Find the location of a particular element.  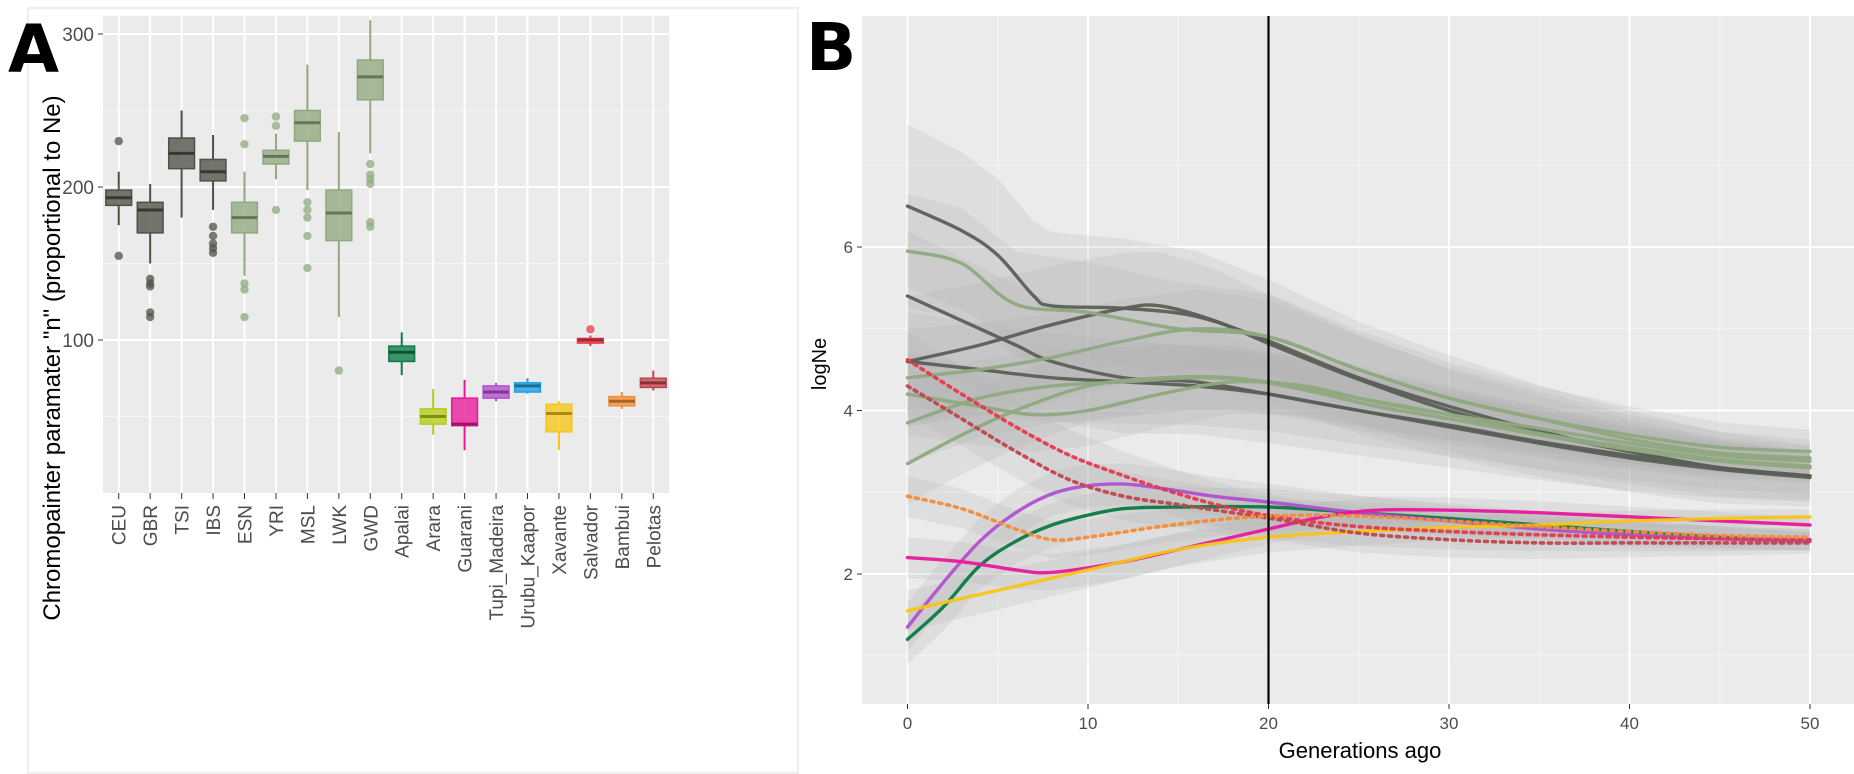

line-x-tick-label: 0 is located at coordinates (907, 723).